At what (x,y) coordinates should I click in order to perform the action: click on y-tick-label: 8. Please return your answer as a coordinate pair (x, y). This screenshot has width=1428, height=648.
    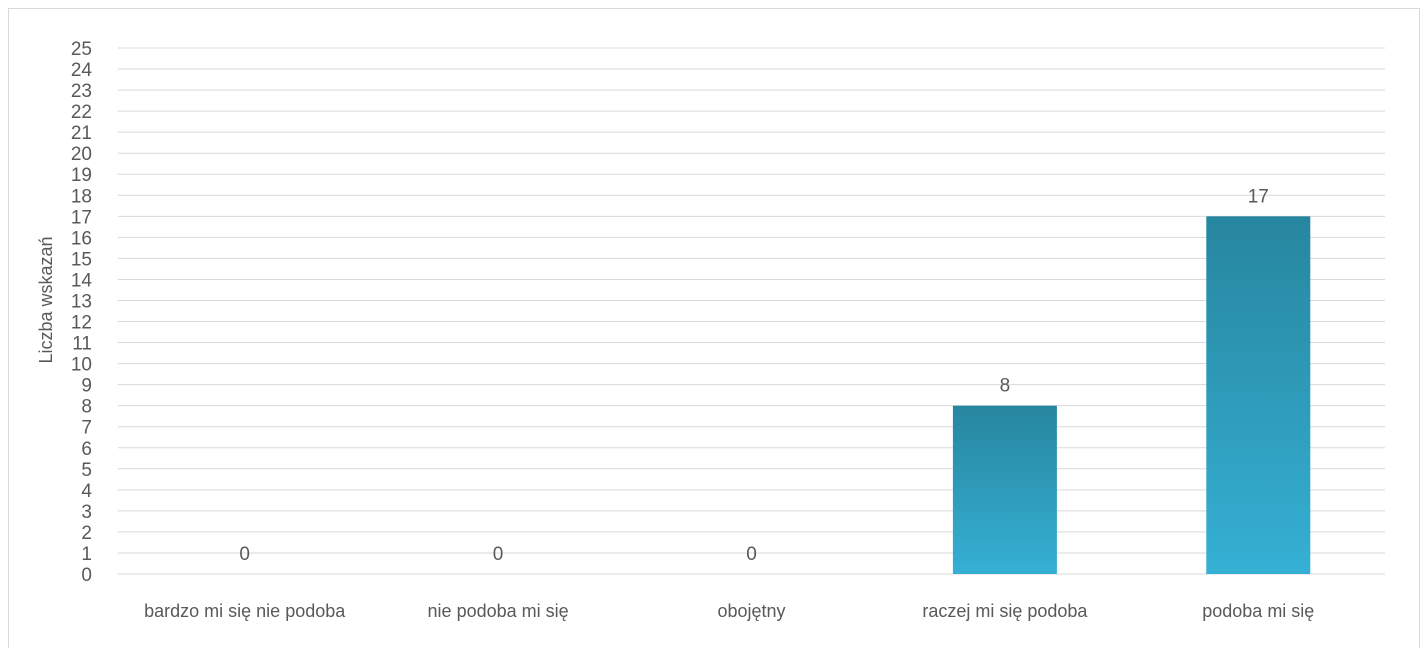
    Looking at the image, I should click on (86, 407).